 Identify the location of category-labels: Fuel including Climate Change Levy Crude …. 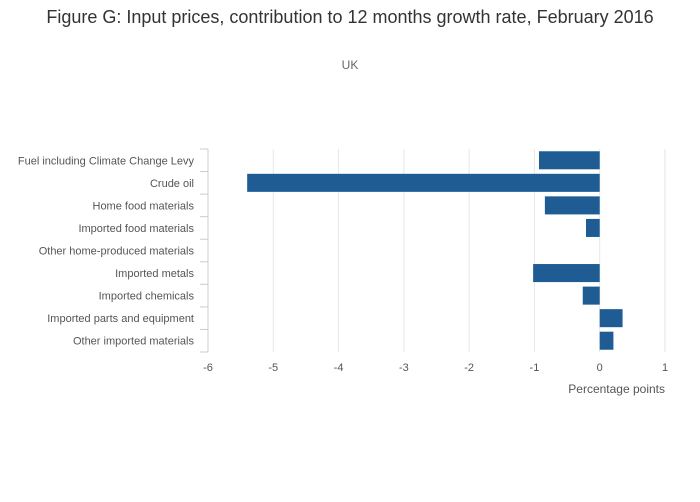
(106, 251).